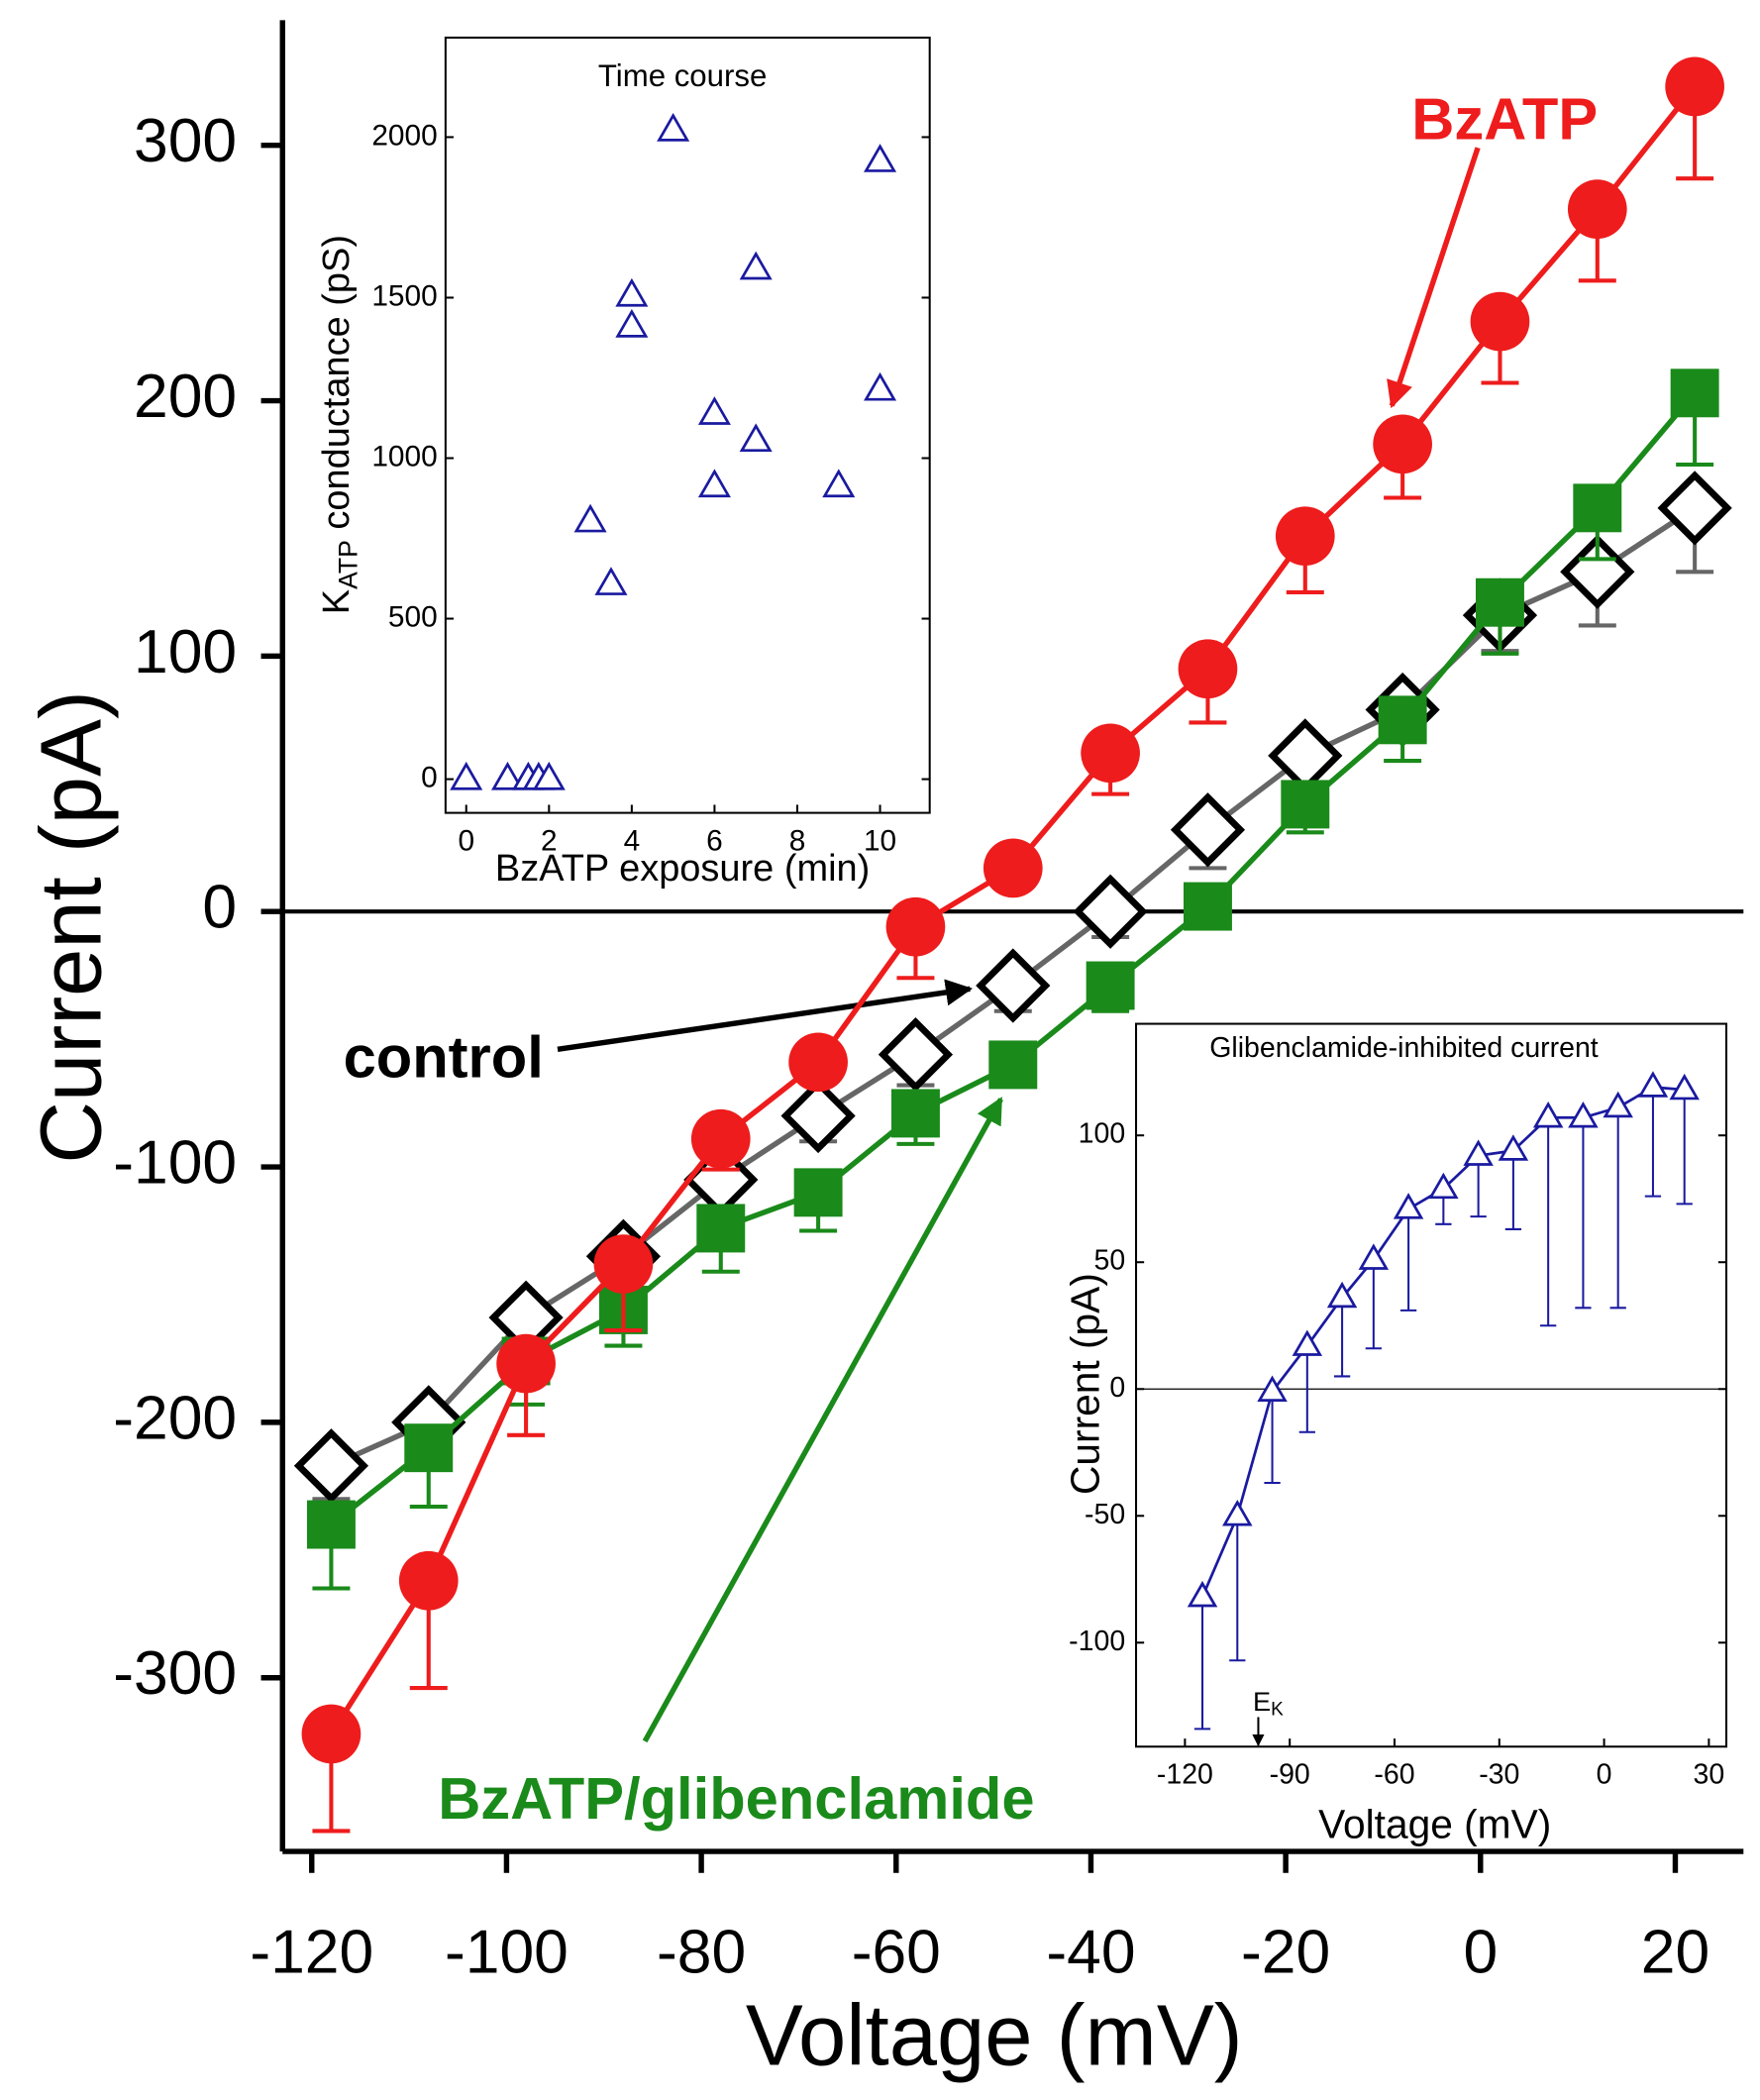 The width and height of the screenshot is (1760, 2100). I want to click on series-label: BzATP, so click(1504, 119).